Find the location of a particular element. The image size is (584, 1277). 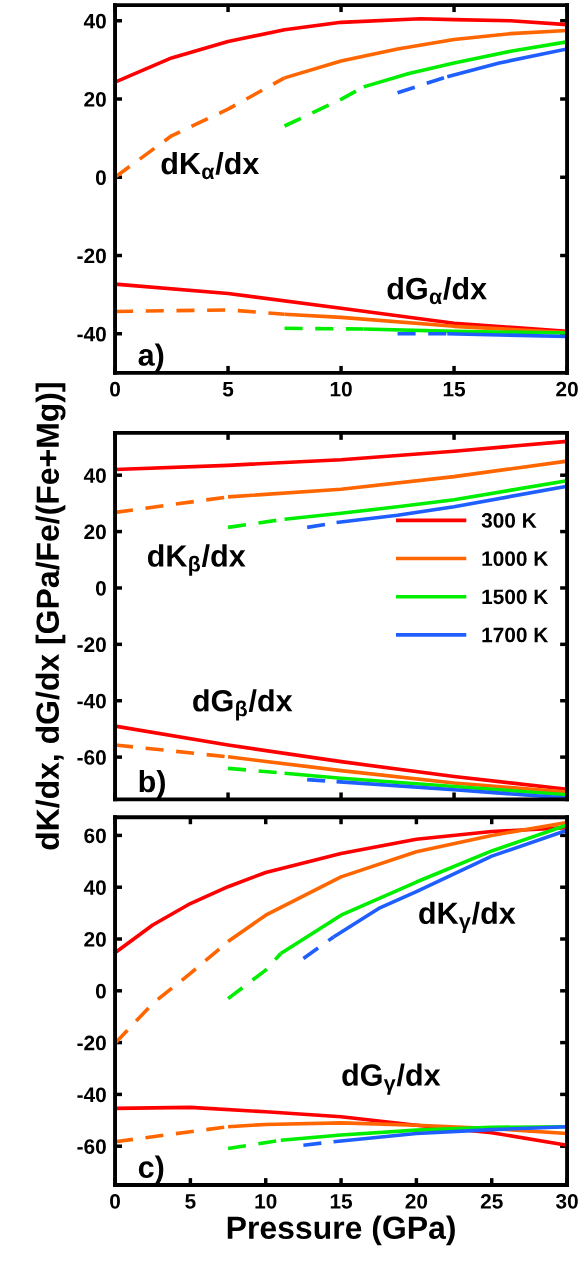

annotation: dG$_{β}$/dx is located at coordinates (243, 705).